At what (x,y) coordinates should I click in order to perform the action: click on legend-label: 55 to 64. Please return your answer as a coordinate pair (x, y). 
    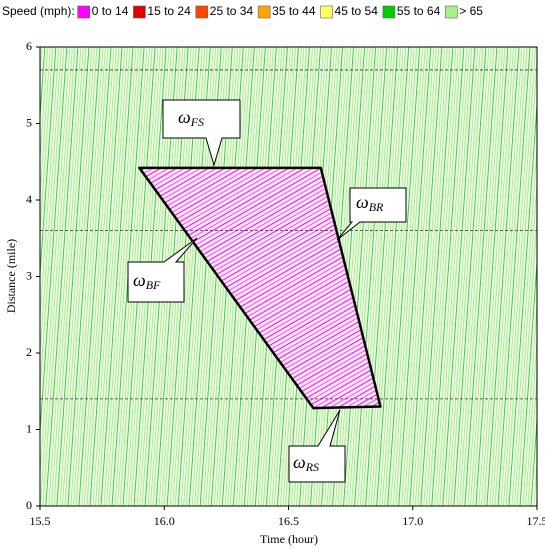
    Looking at the image, I should click on (419, 11).